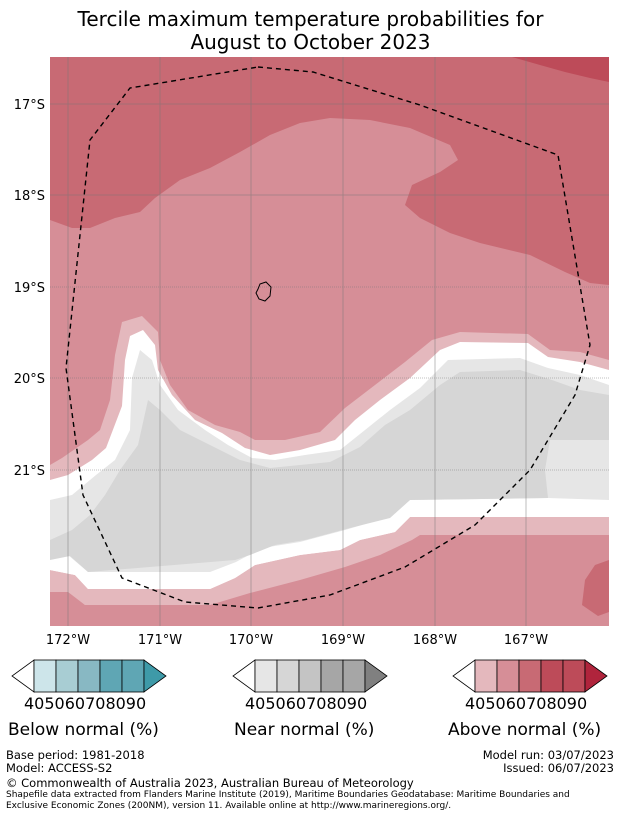 The image size is (621, 816). I want to click on model-run-date: Model run: 03/07/2023, so click(548, 755).